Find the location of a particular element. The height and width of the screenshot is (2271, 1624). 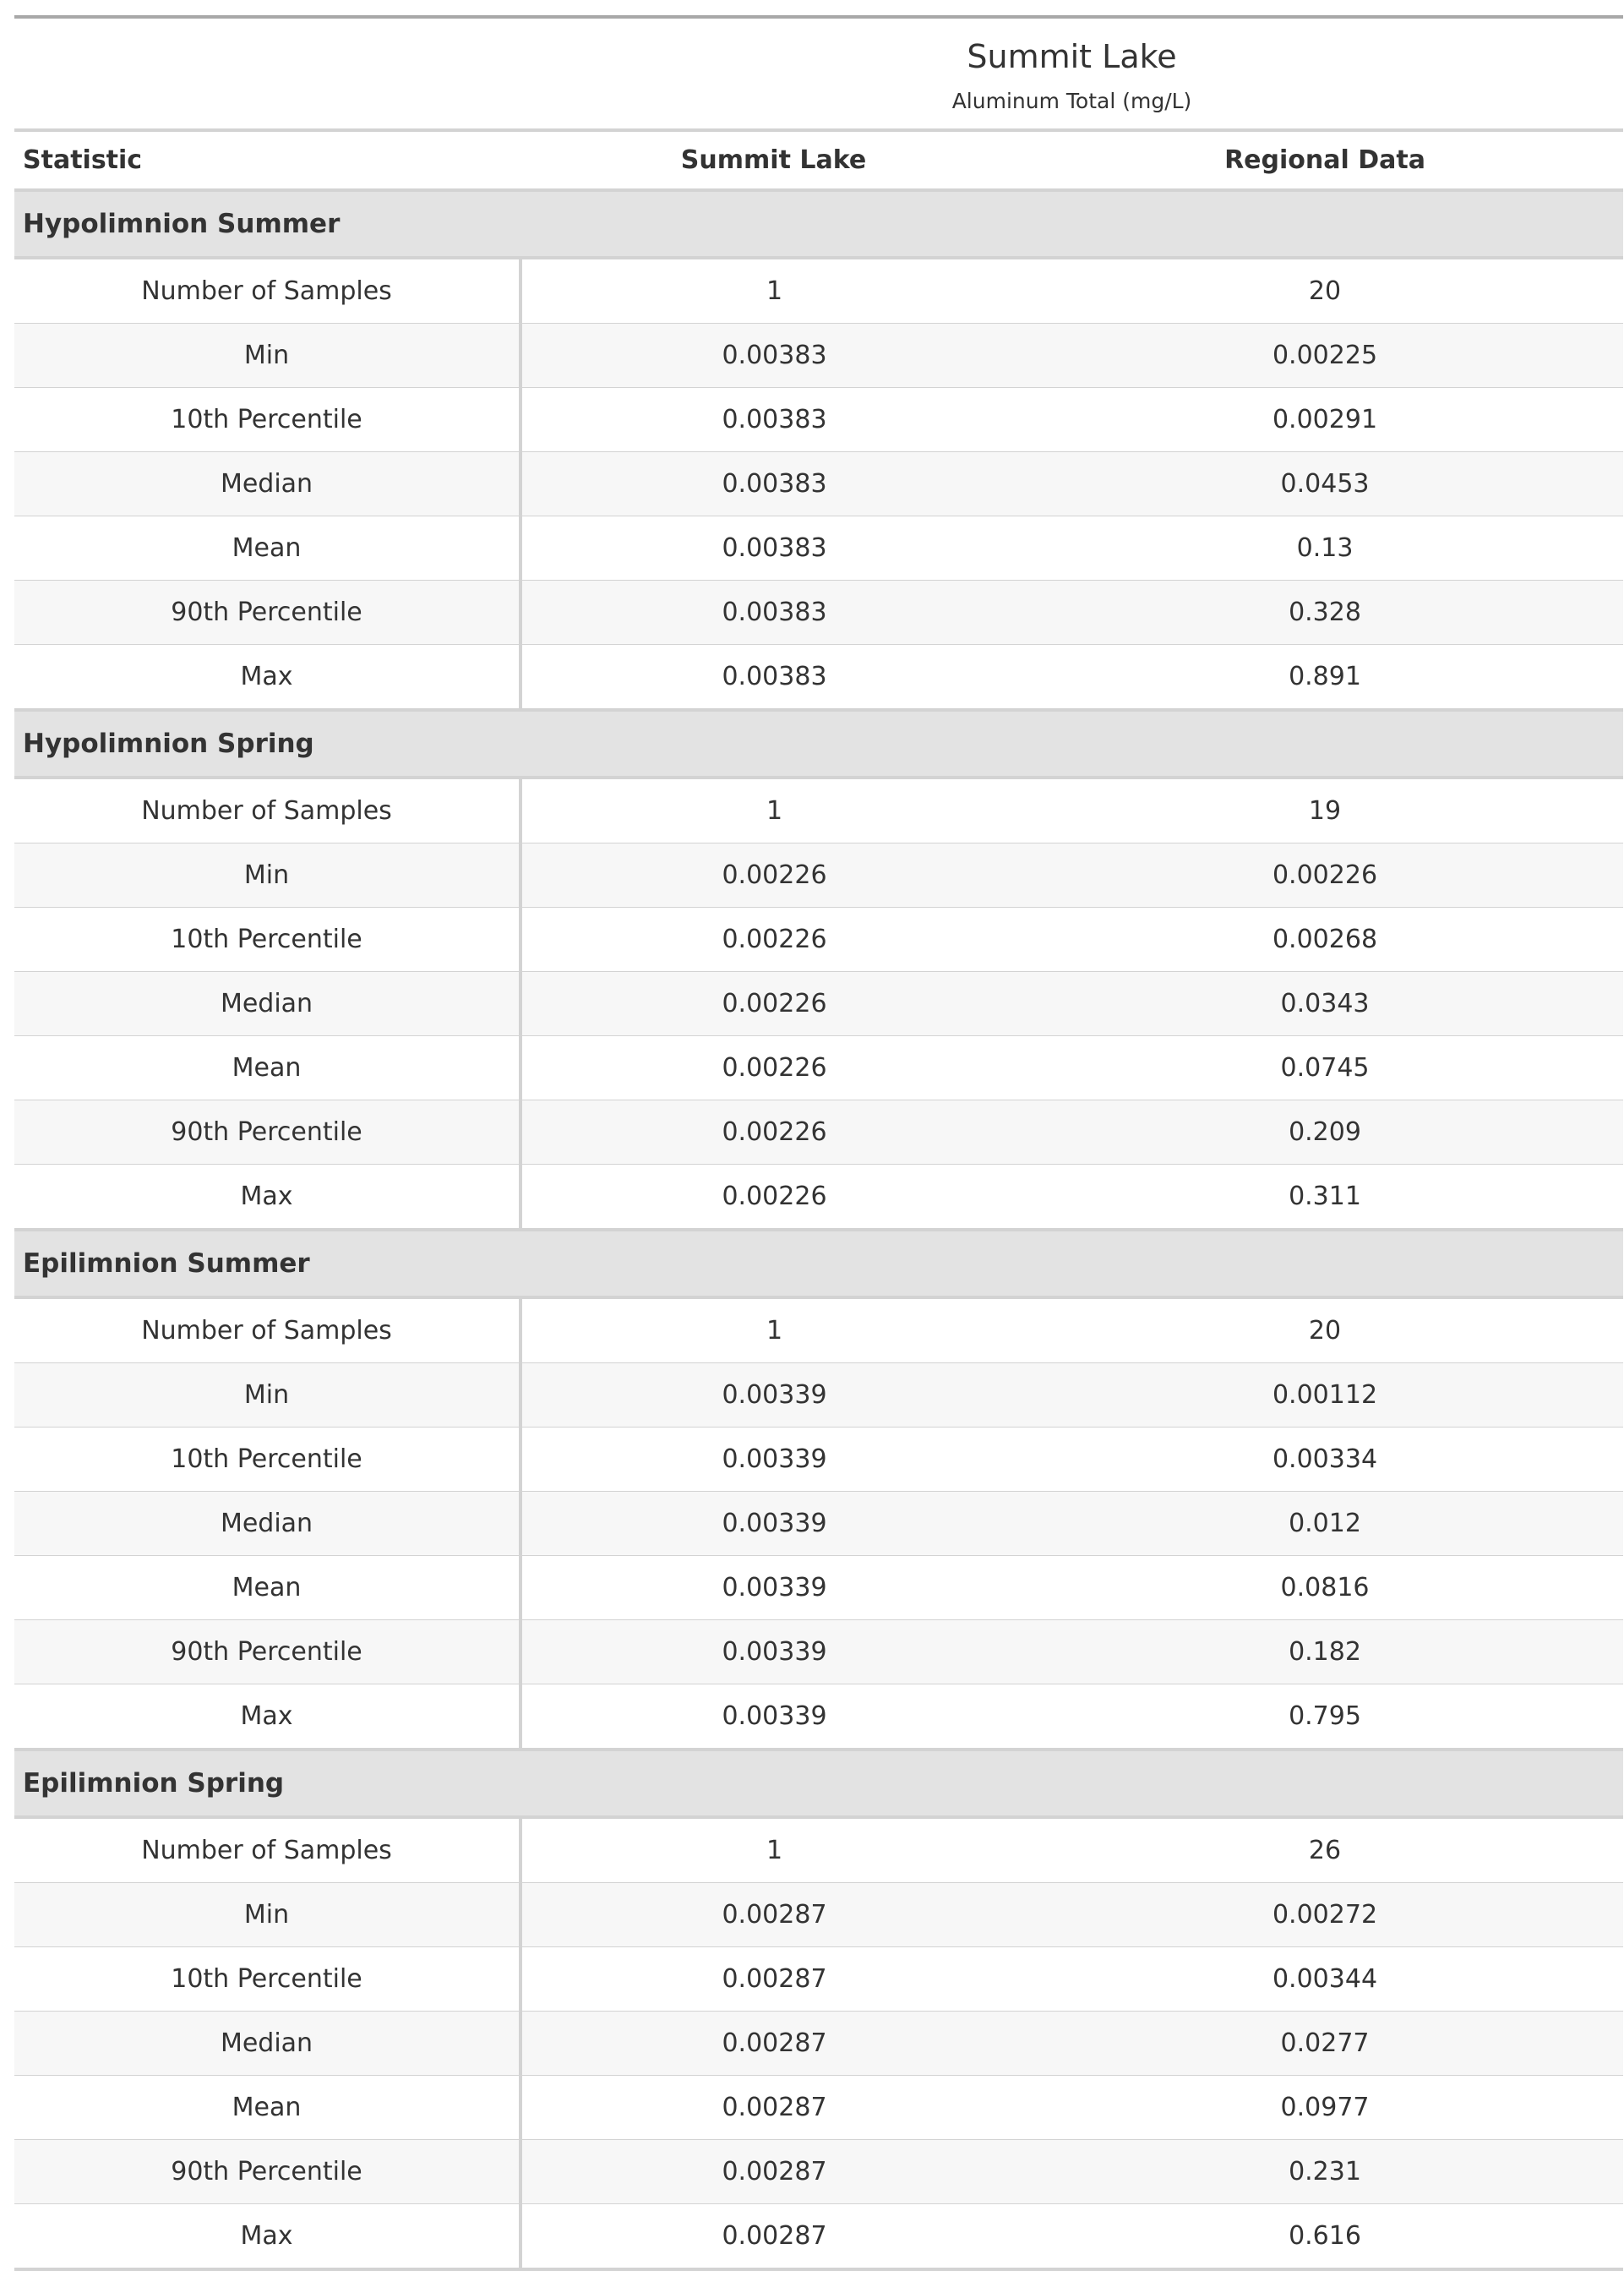

column-header-summit-lake: Summit Lake is located at coordinates (773, 161).